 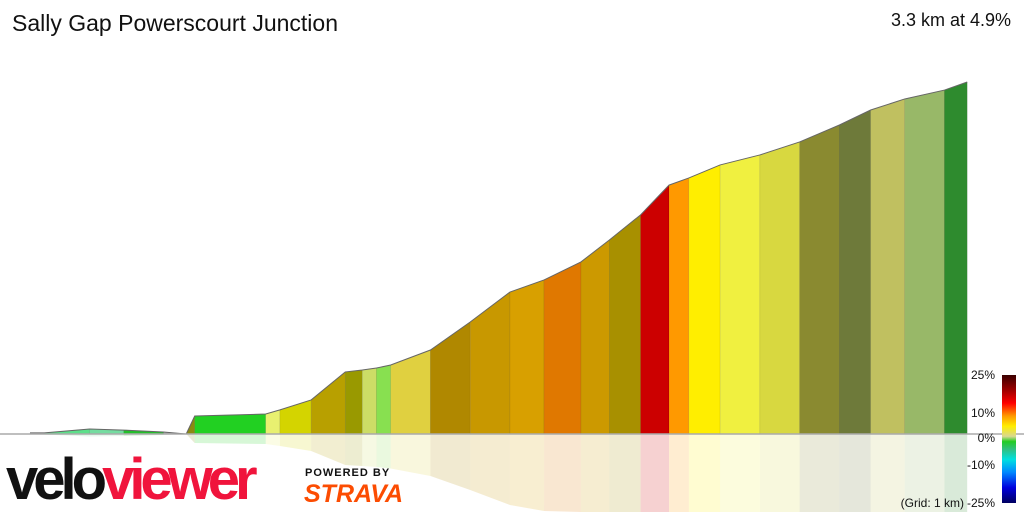 I want to click on scale-label-0: 0%, so click(x=986, y=438).